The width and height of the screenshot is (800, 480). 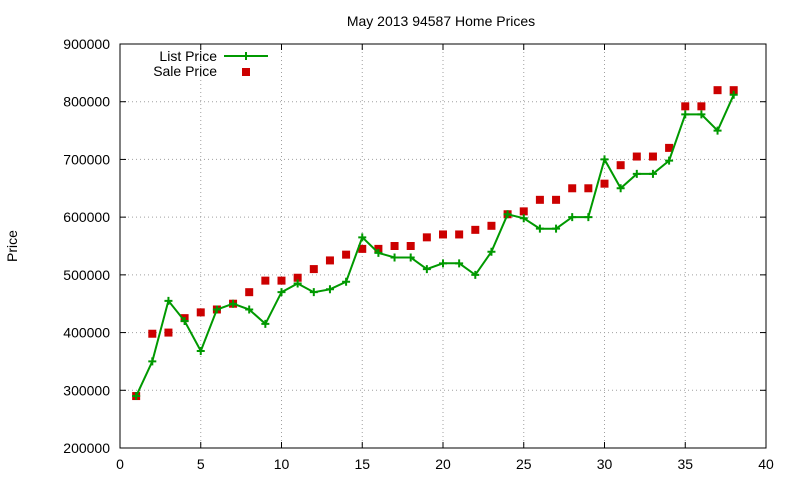 I want to click on legend: List Price Sale Price, so click(x=210, y=63).